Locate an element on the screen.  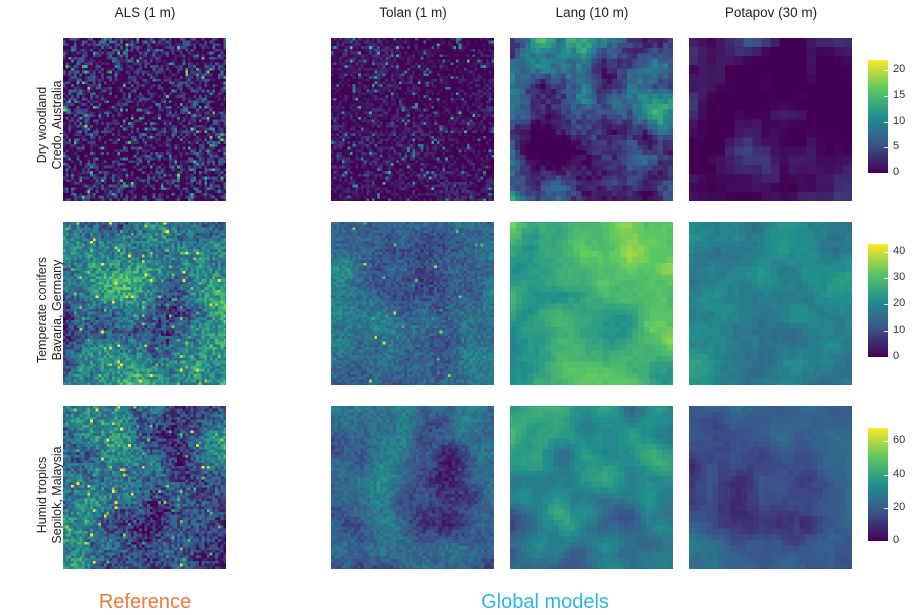
row-label-line1: Dry woodland is located at coordinates (42, 125).